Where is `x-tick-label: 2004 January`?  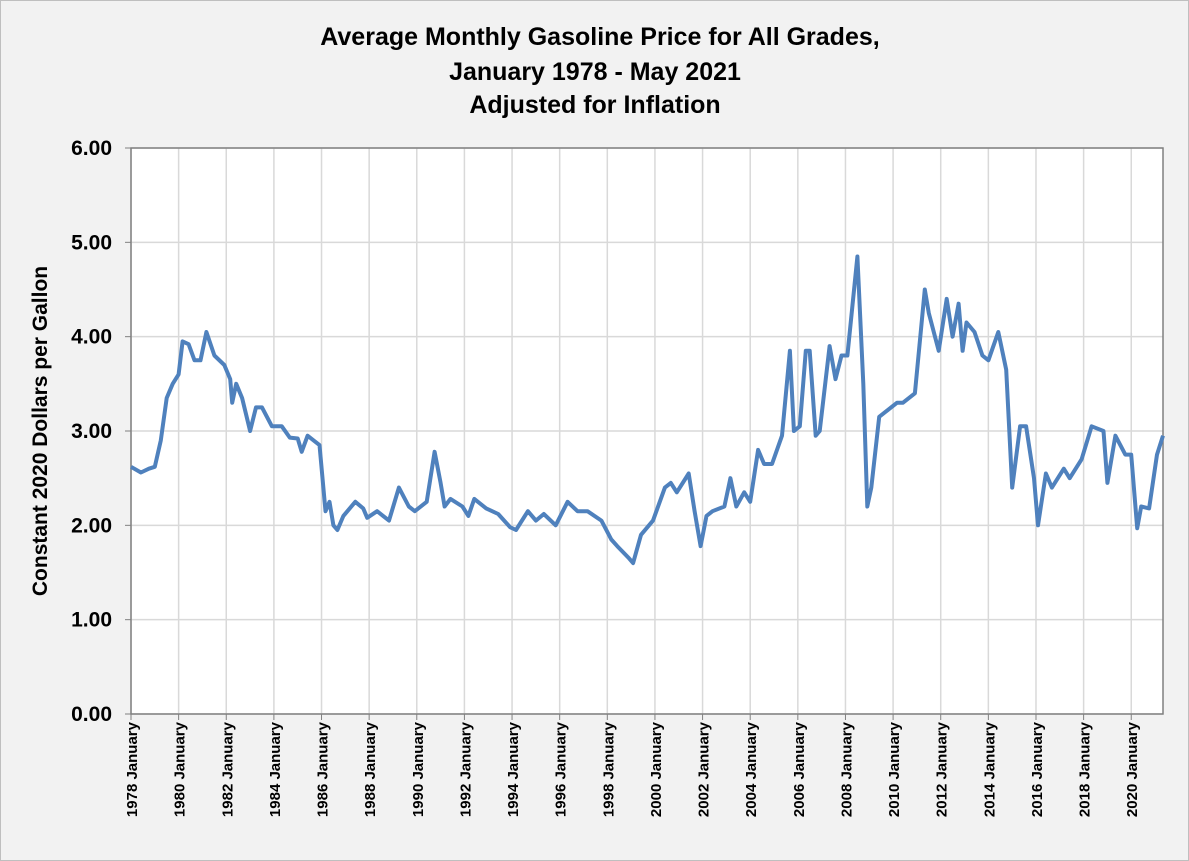
x-tick-label: 2004 January is located at coordinates (751, 769).